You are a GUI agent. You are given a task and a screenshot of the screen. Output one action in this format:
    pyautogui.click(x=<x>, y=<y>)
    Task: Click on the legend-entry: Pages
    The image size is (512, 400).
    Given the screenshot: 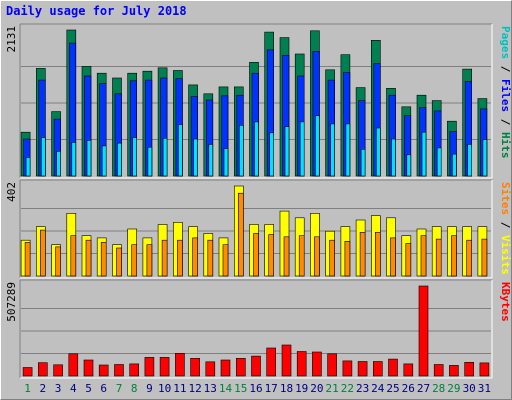 What is the action you would take?
    pyautogui.click(x=505, y=42)
    